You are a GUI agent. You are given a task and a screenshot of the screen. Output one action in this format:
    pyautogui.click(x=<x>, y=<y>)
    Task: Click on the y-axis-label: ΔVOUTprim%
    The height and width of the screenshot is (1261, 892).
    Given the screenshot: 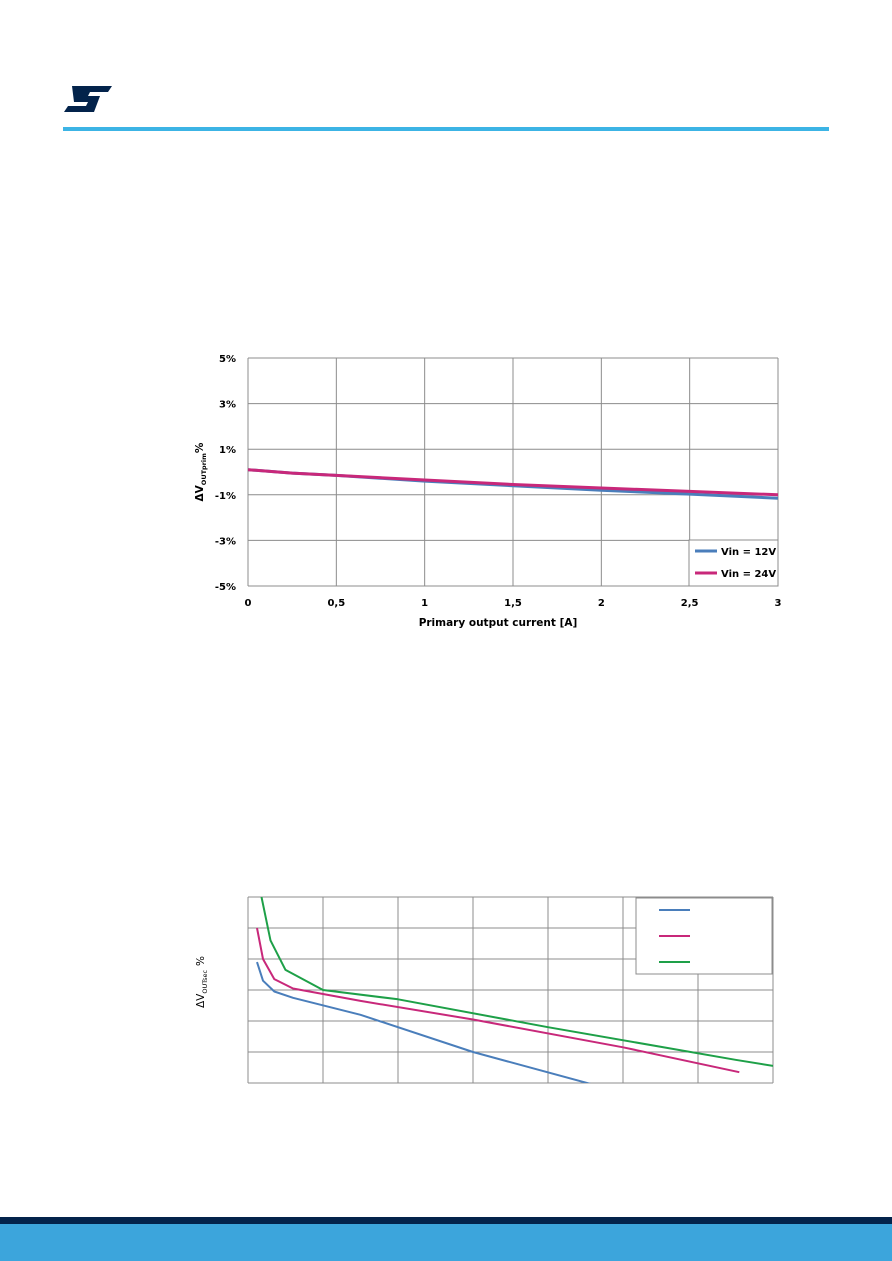 What is the action you would take?
    pyautogui.click(x=201, y=471)
    